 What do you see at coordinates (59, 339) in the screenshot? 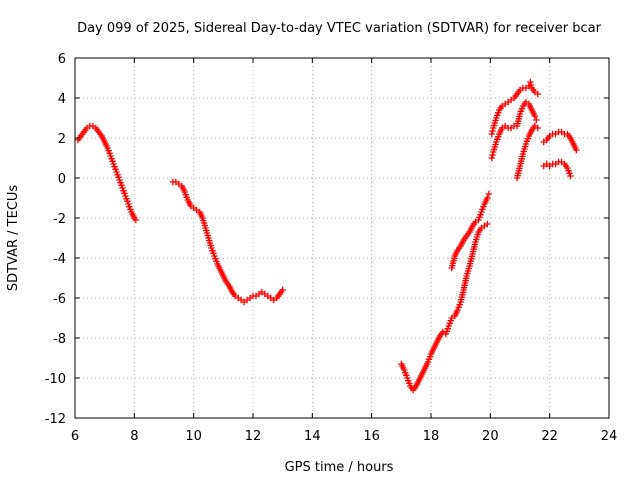
I see `y-tick-label: -8` at bounding box center [59, 339].